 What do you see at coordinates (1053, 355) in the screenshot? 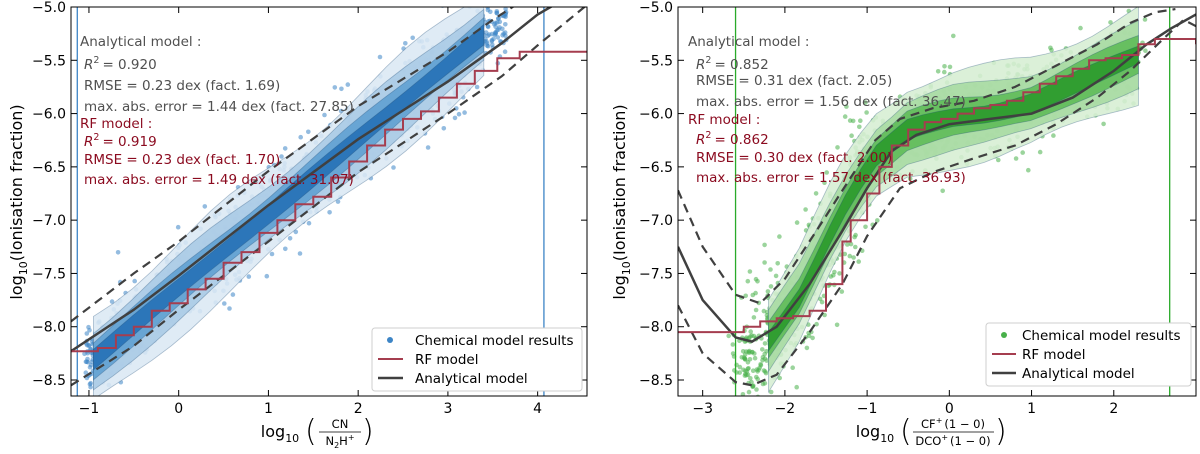
I see `right-legend-label-rf: RF model` at bounding box center [1053, 355].